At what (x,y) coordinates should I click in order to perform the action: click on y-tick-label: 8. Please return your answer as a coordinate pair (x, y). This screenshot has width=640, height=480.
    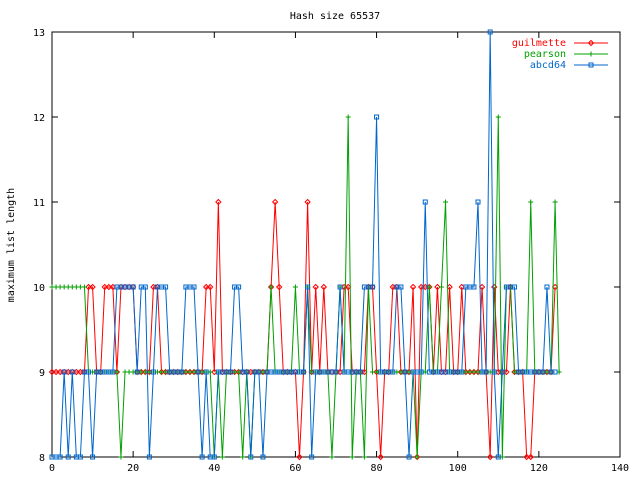
    Looking at the image, I should click on (42, 458).